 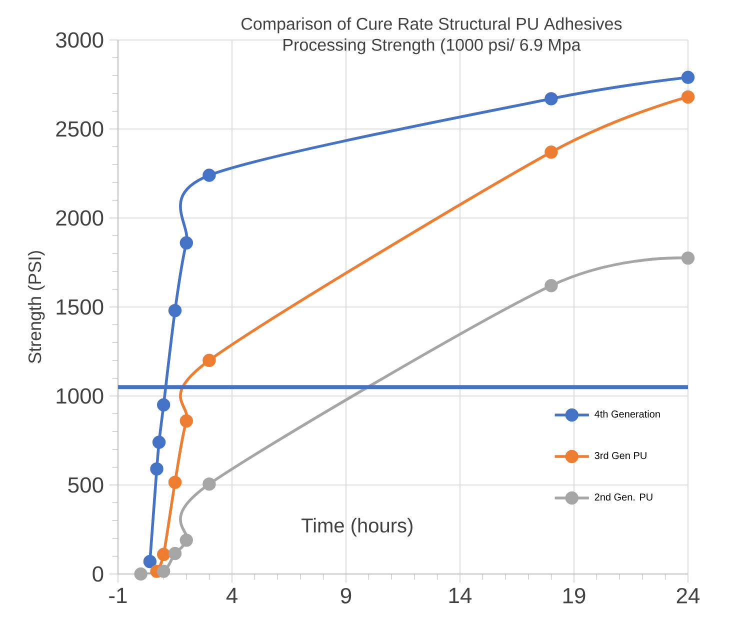 I want to click on legend-label: 4th Generation, so click(x=627, y=414).